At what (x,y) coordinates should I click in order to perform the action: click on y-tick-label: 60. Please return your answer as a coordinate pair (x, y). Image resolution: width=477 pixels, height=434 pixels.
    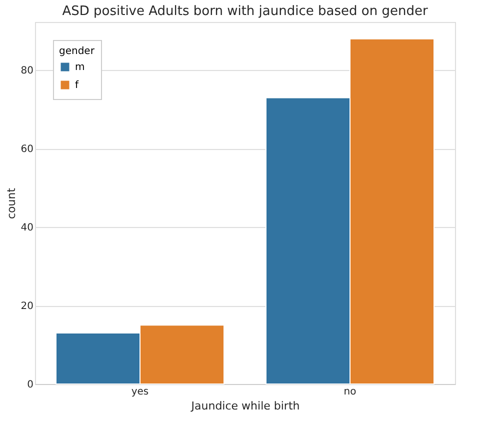
    Looking at the image, I should click on (27, 150).